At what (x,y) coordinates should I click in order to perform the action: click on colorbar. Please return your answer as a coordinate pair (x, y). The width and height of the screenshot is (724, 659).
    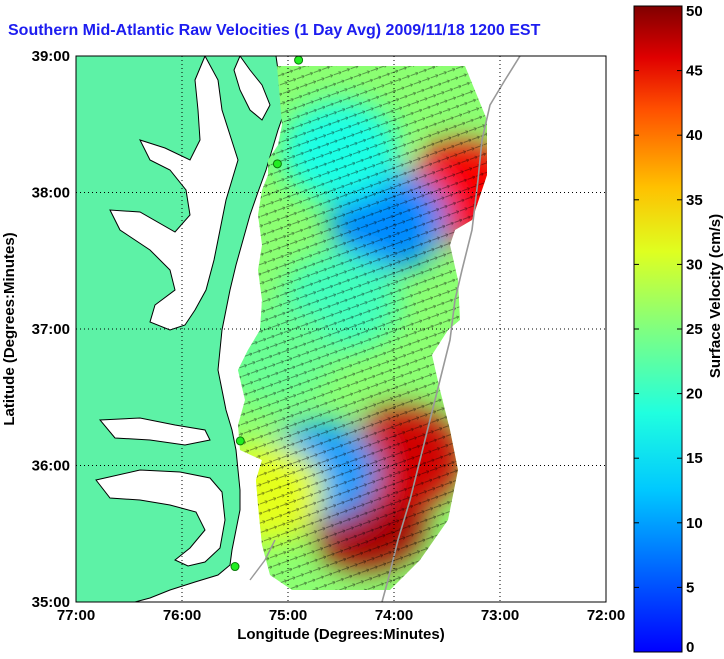
    Looking at the image, I should click on (658, 329).